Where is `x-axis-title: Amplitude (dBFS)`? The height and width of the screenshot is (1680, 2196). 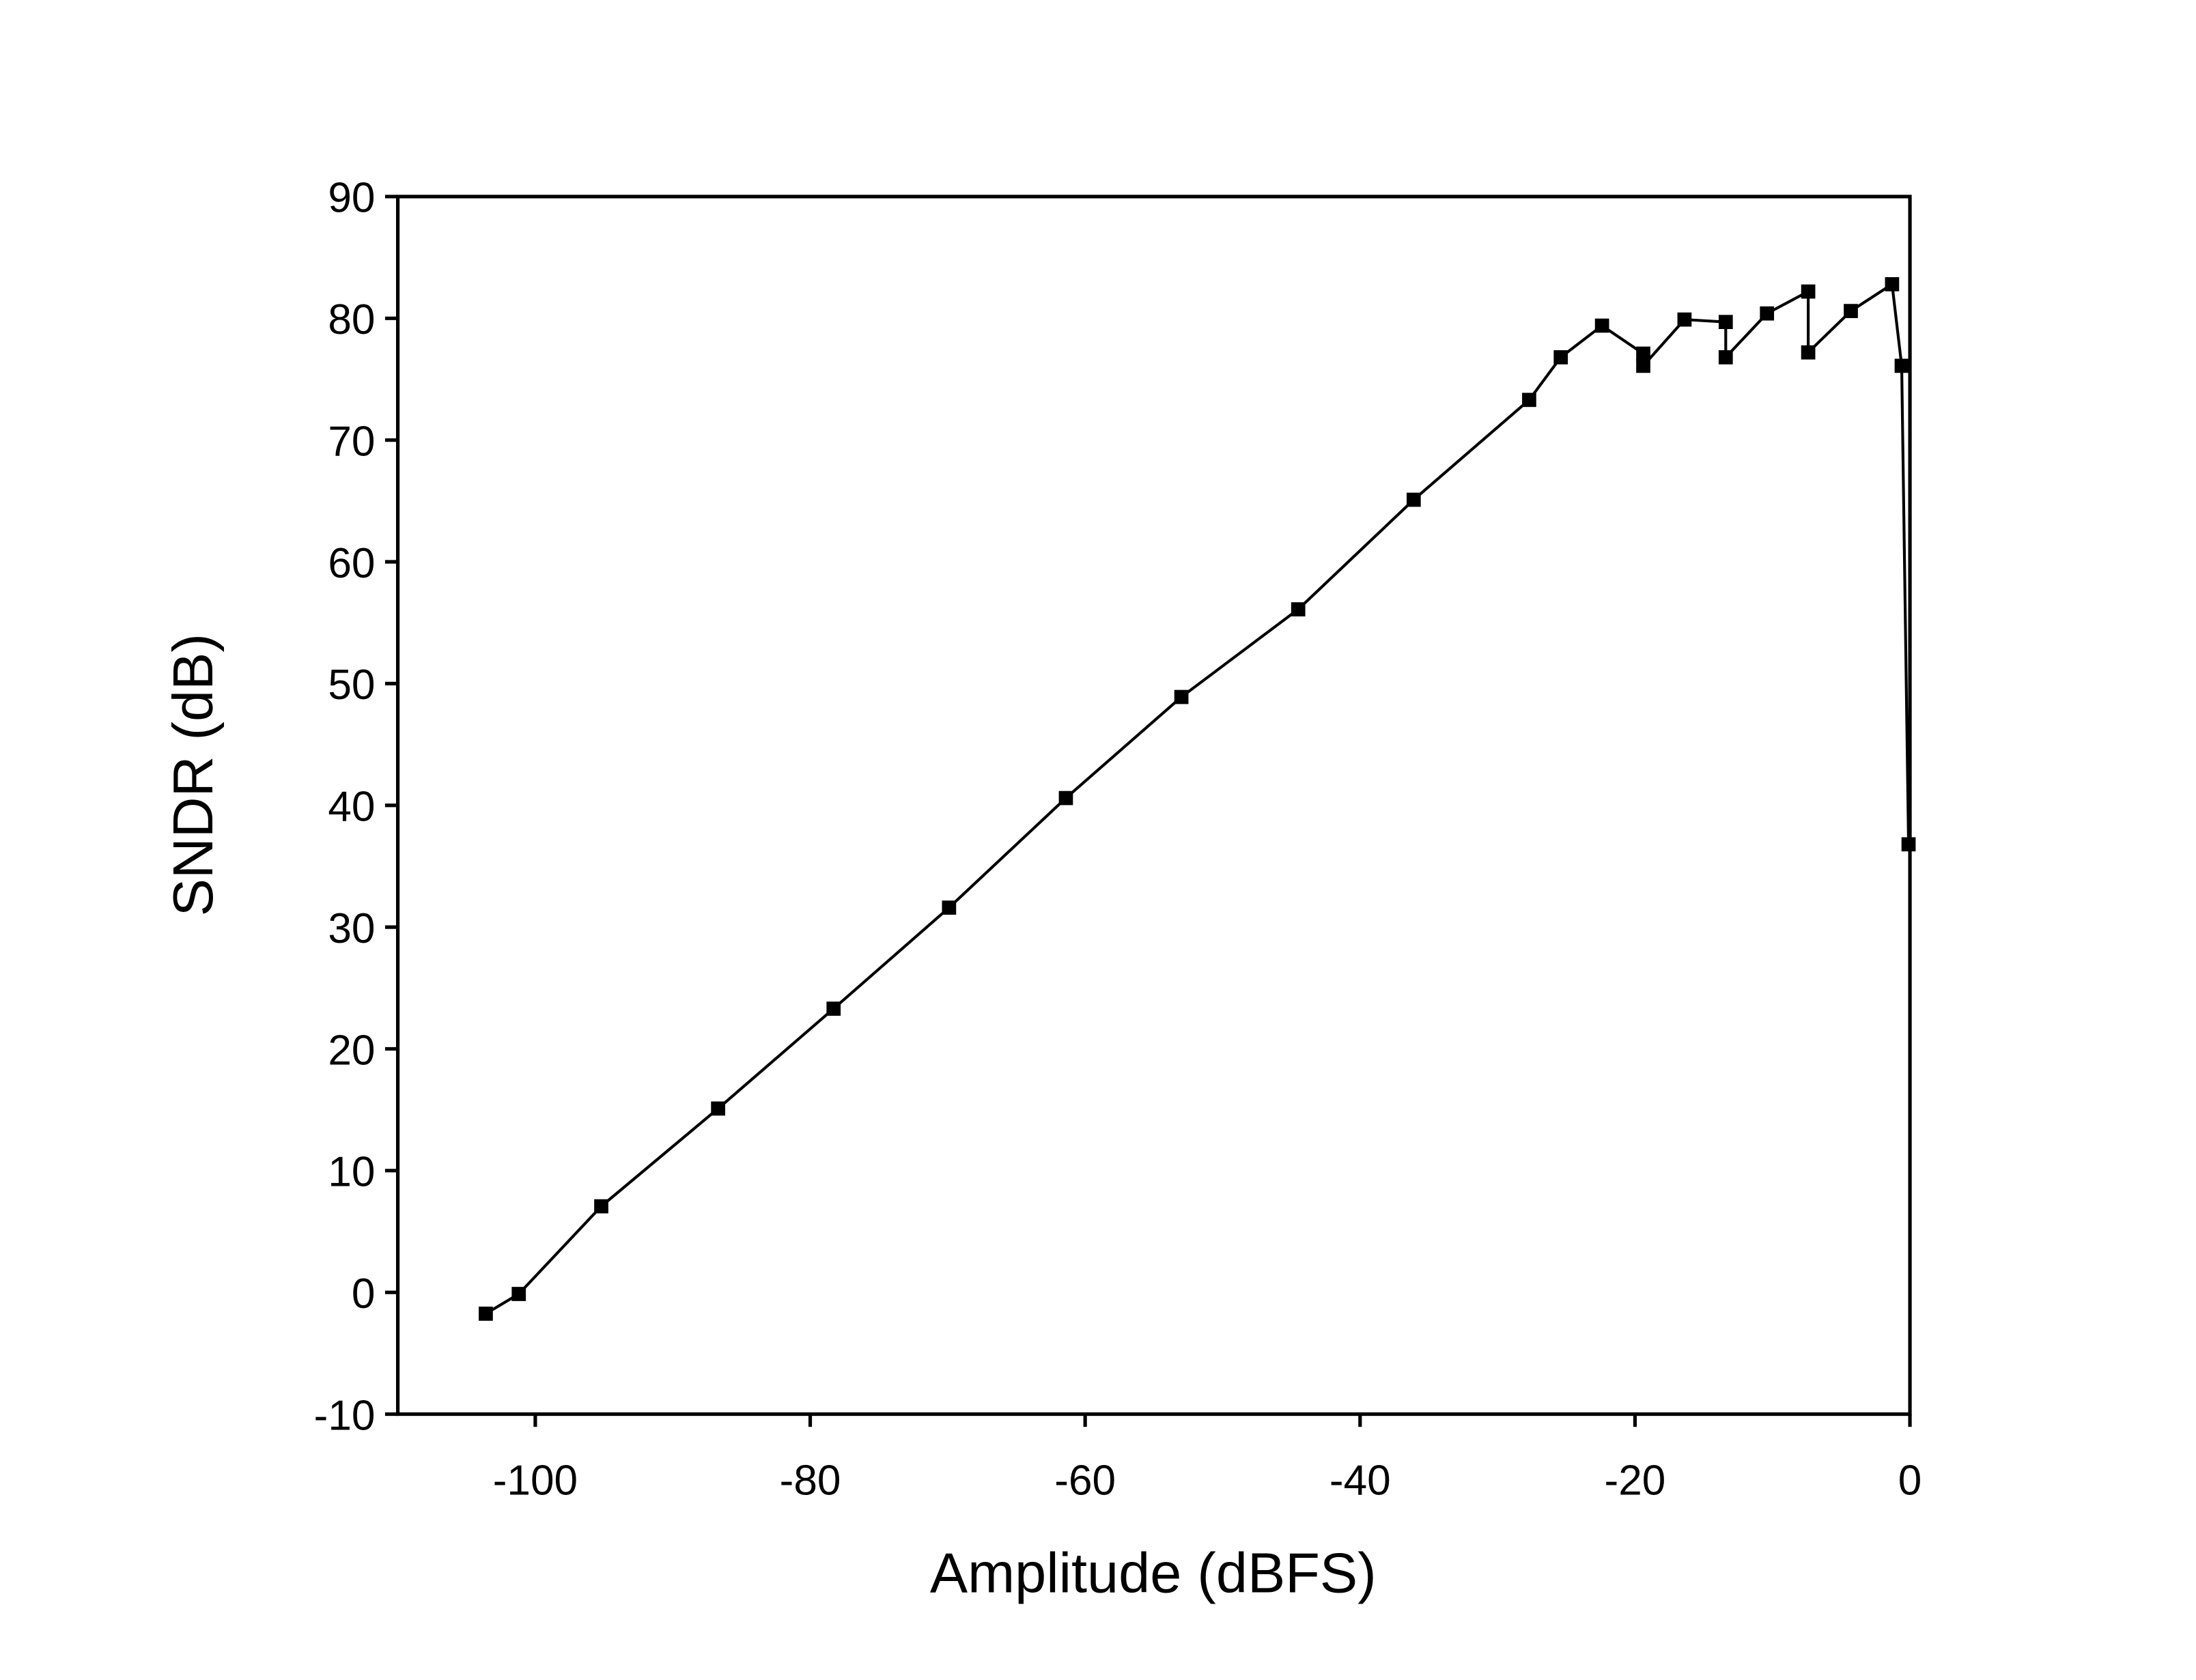 x-axis-title: Amplitude (dBFS) is located at coordinates (1154, 1573).